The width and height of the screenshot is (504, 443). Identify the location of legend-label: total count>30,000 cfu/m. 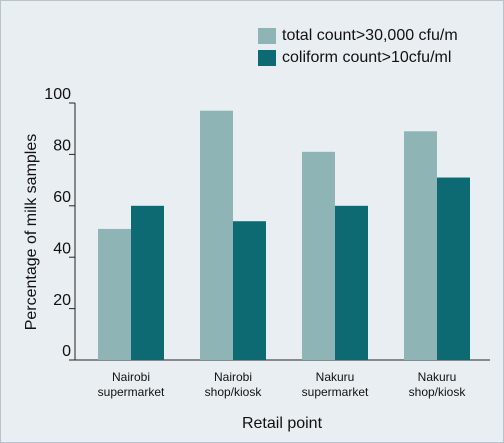
(370, 35).